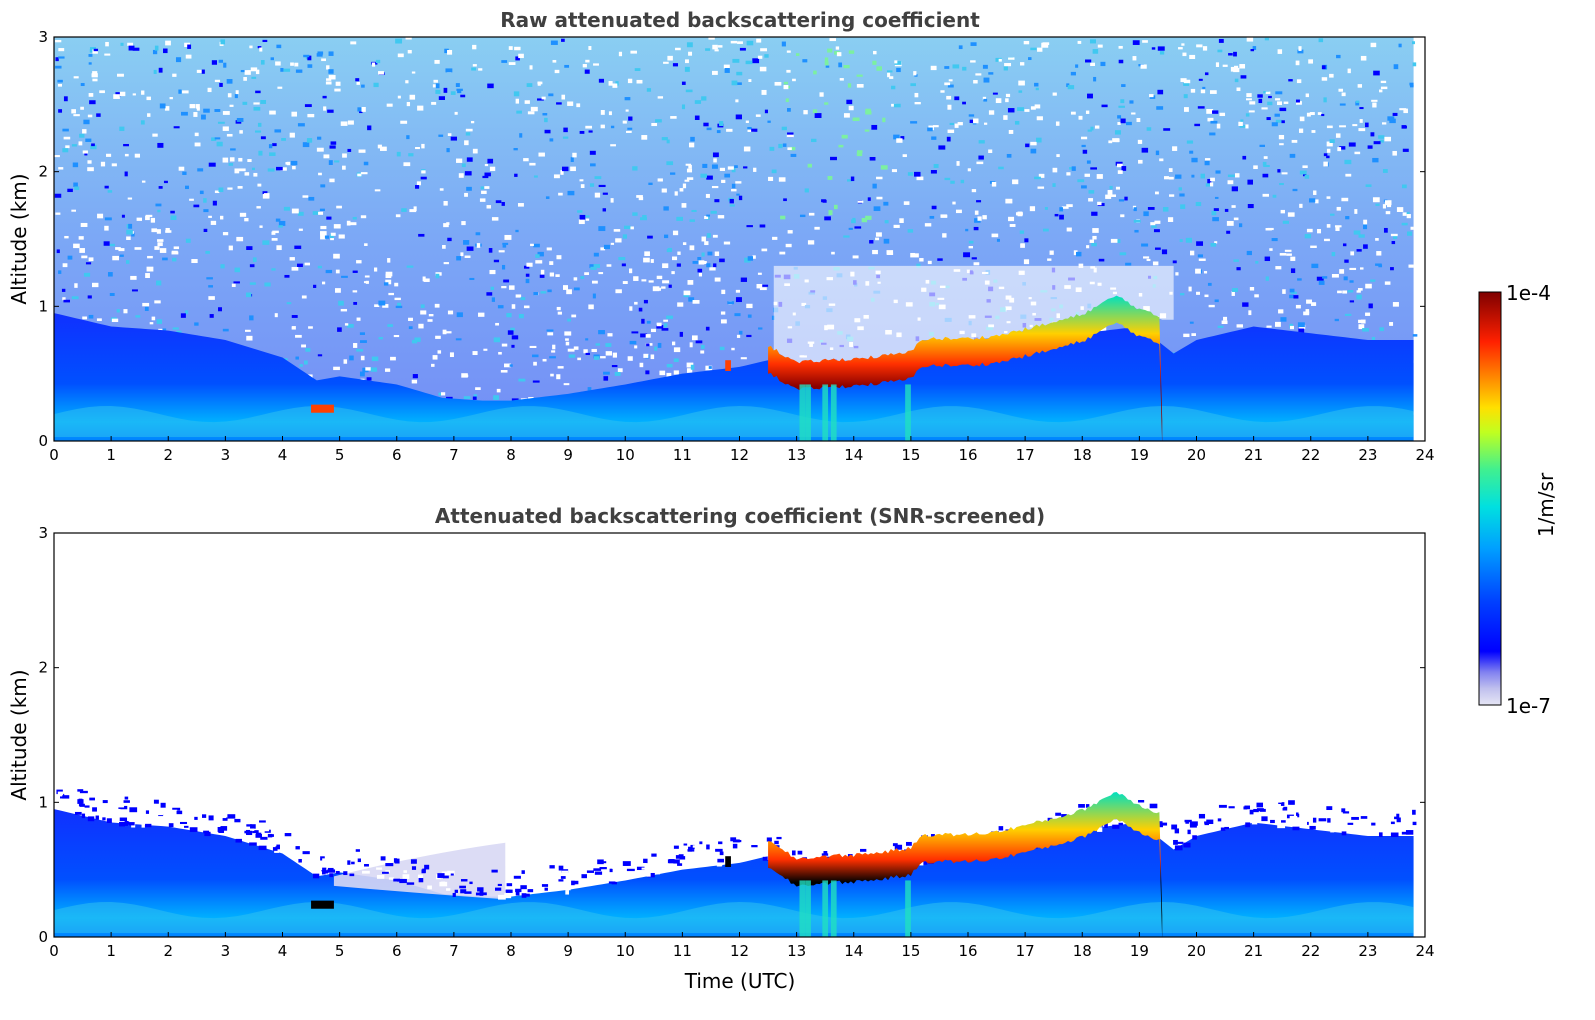  I want to click on x-tick-label: 19, so click(1139, 951).